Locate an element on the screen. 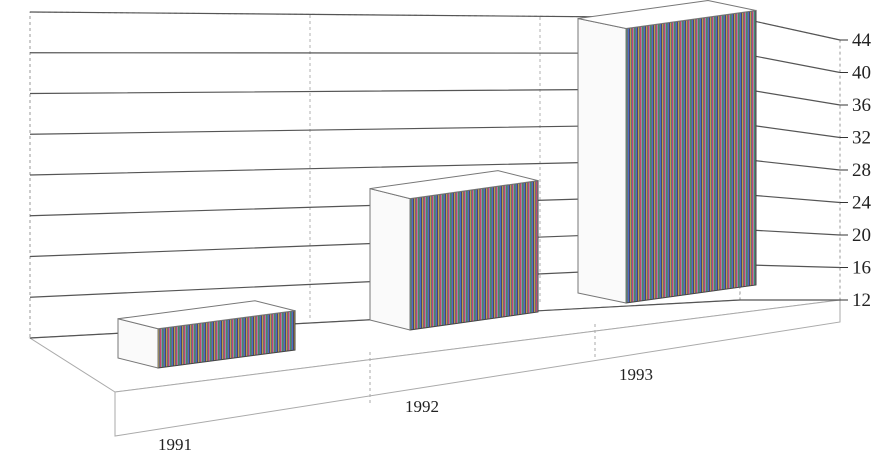 The image size is (893, 461). y-tick-label: 28 is located at coordinates (861, 170).